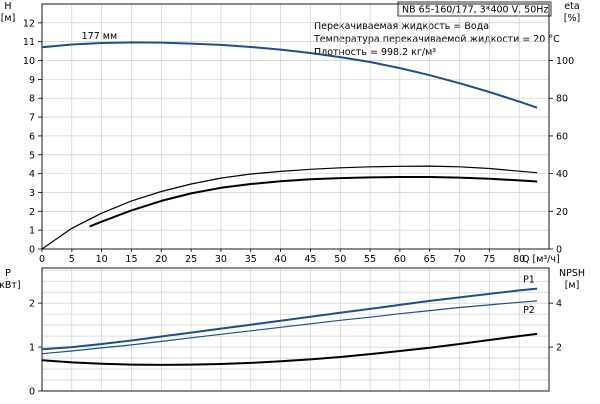  I want to click on x-tick-label: 5, so click(72, 259).